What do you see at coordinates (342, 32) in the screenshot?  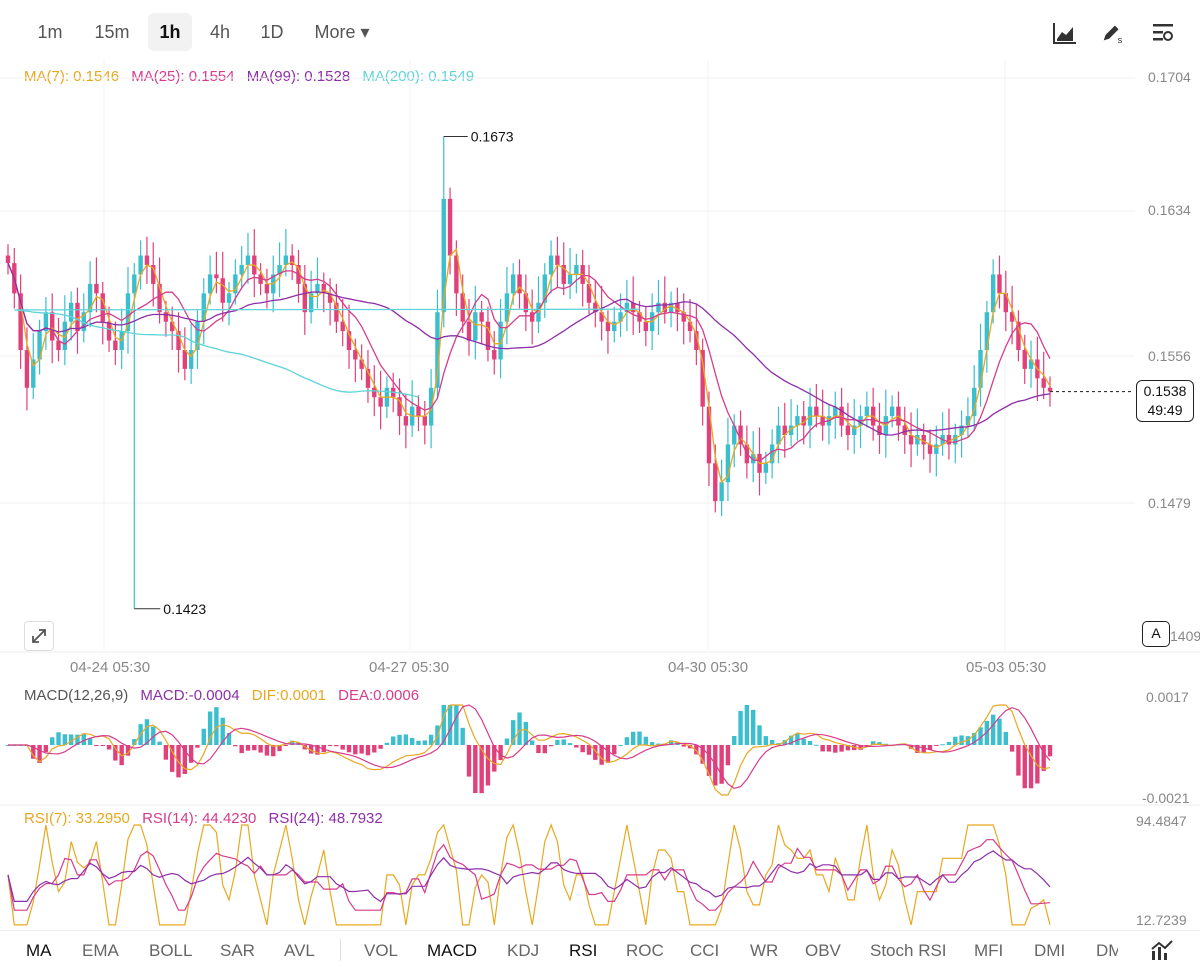 I see `timeframe-more: More ▾` at bounding box center [342, 32].